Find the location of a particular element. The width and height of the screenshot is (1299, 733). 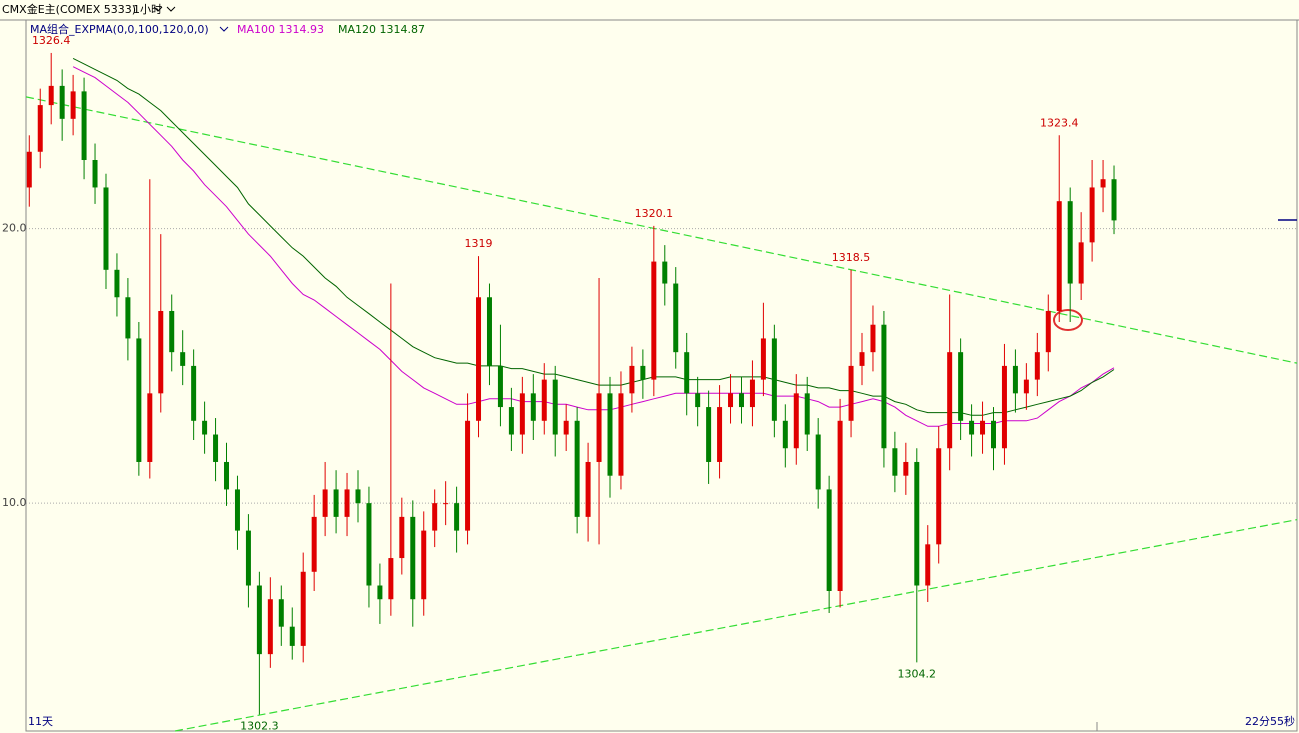

price-annotation: 1319 is located at coordinates (479, 243).